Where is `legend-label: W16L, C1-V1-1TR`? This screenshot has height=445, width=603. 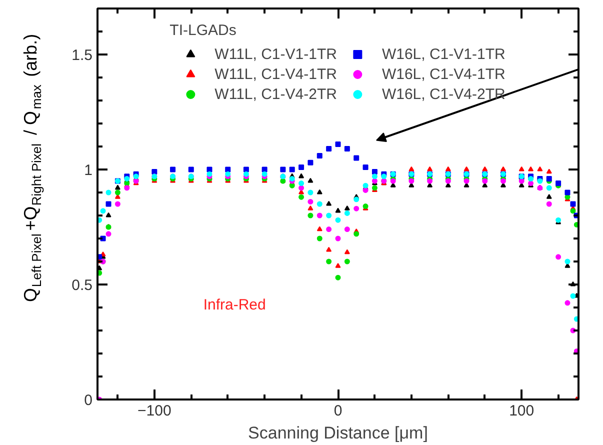 legend-label: W16L, C1-V1-1TR is located at coordinates (444, 54).